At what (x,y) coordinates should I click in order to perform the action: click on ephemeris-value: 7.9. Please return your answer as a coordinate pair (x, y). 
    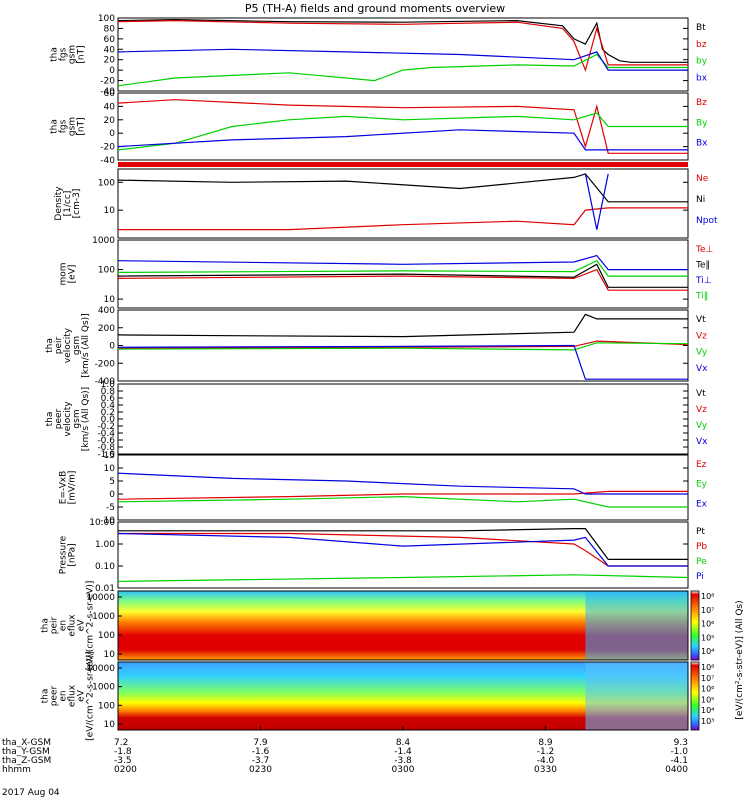
    Looking at the image, I should click on (260, 743).